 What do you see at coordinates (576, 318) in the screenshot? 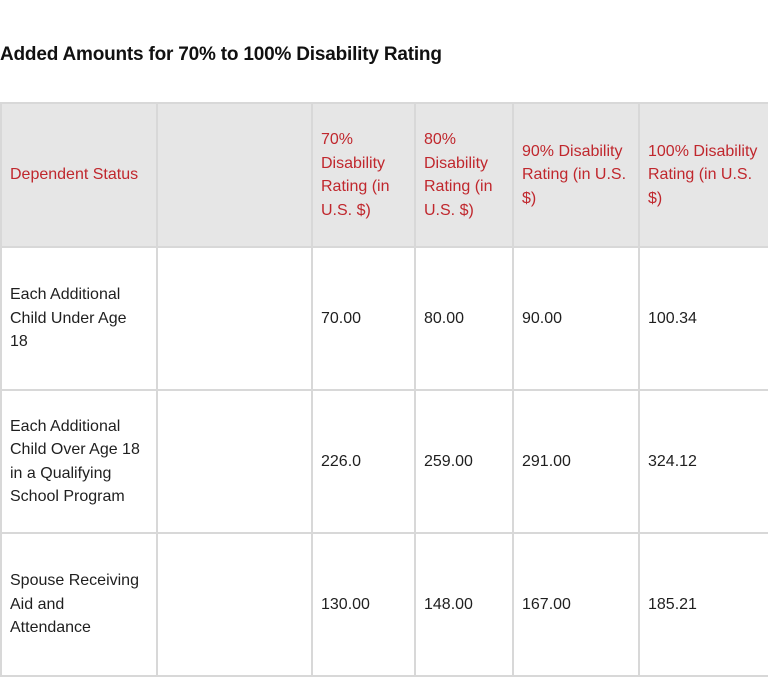
I see `cell-90-percent: 90.00` at bounding box center [576, 318].